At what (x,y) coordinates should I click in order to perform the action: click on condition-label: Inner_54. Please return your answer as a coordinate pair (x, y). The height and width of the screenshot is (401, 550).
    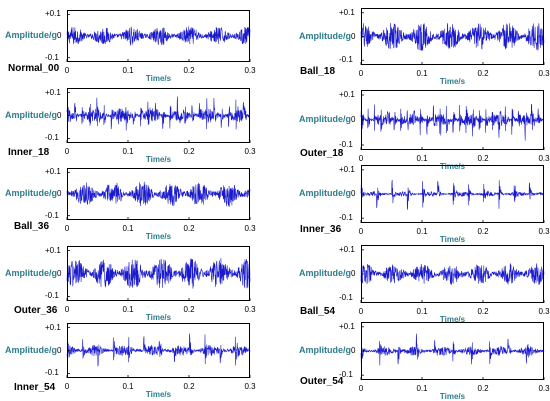
    Looking at the image, I should click on (35, 387).